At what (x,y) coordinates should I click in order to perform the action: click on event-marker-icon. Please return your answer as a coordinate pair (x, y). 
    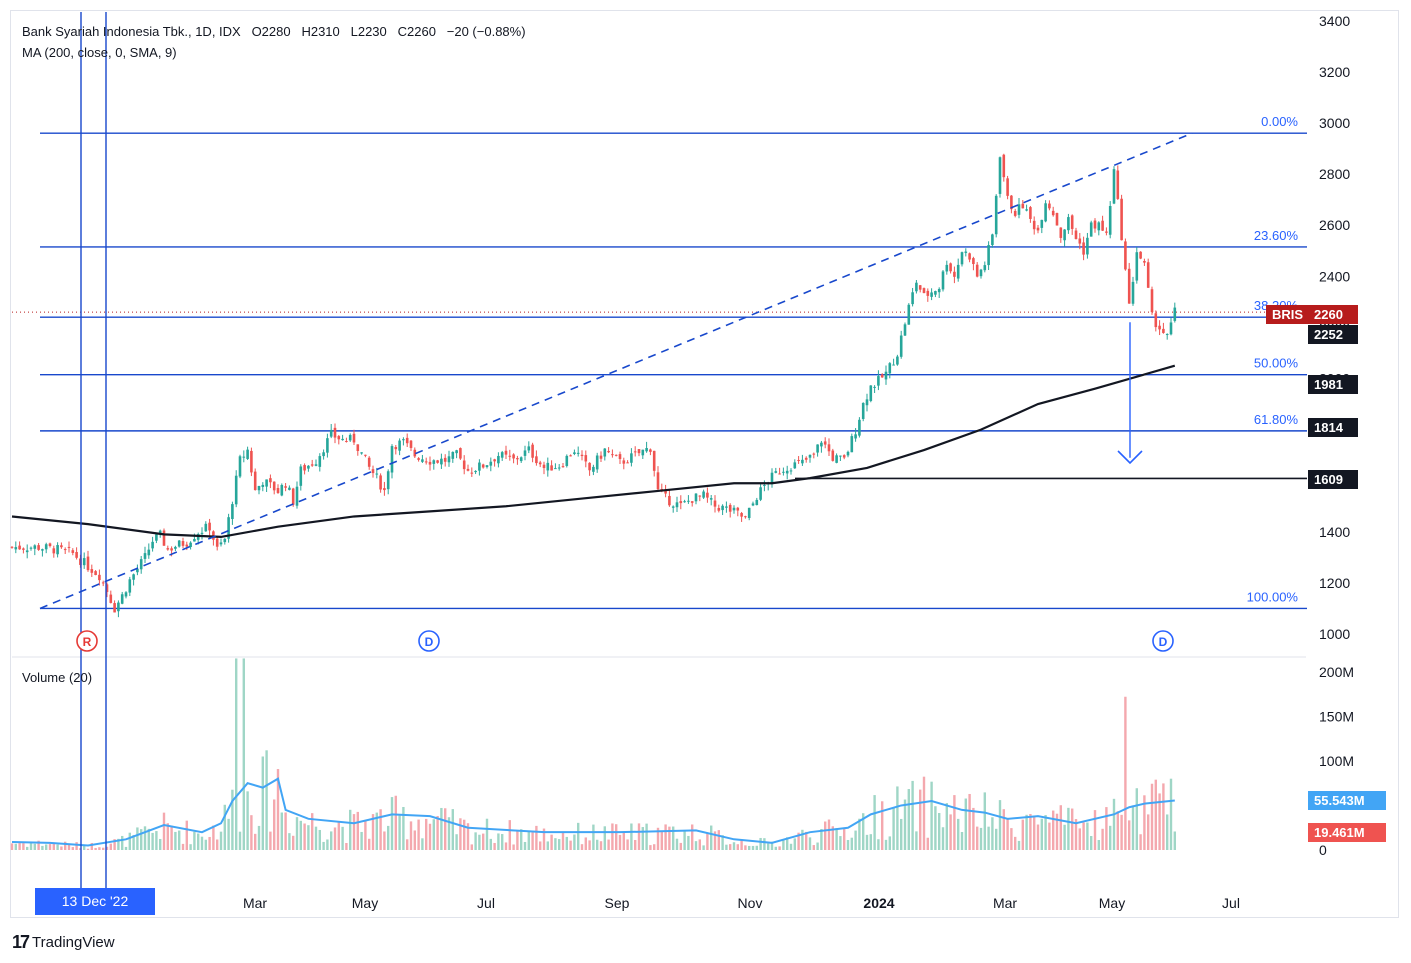
    Looking at the image, I should click on (429, 641).